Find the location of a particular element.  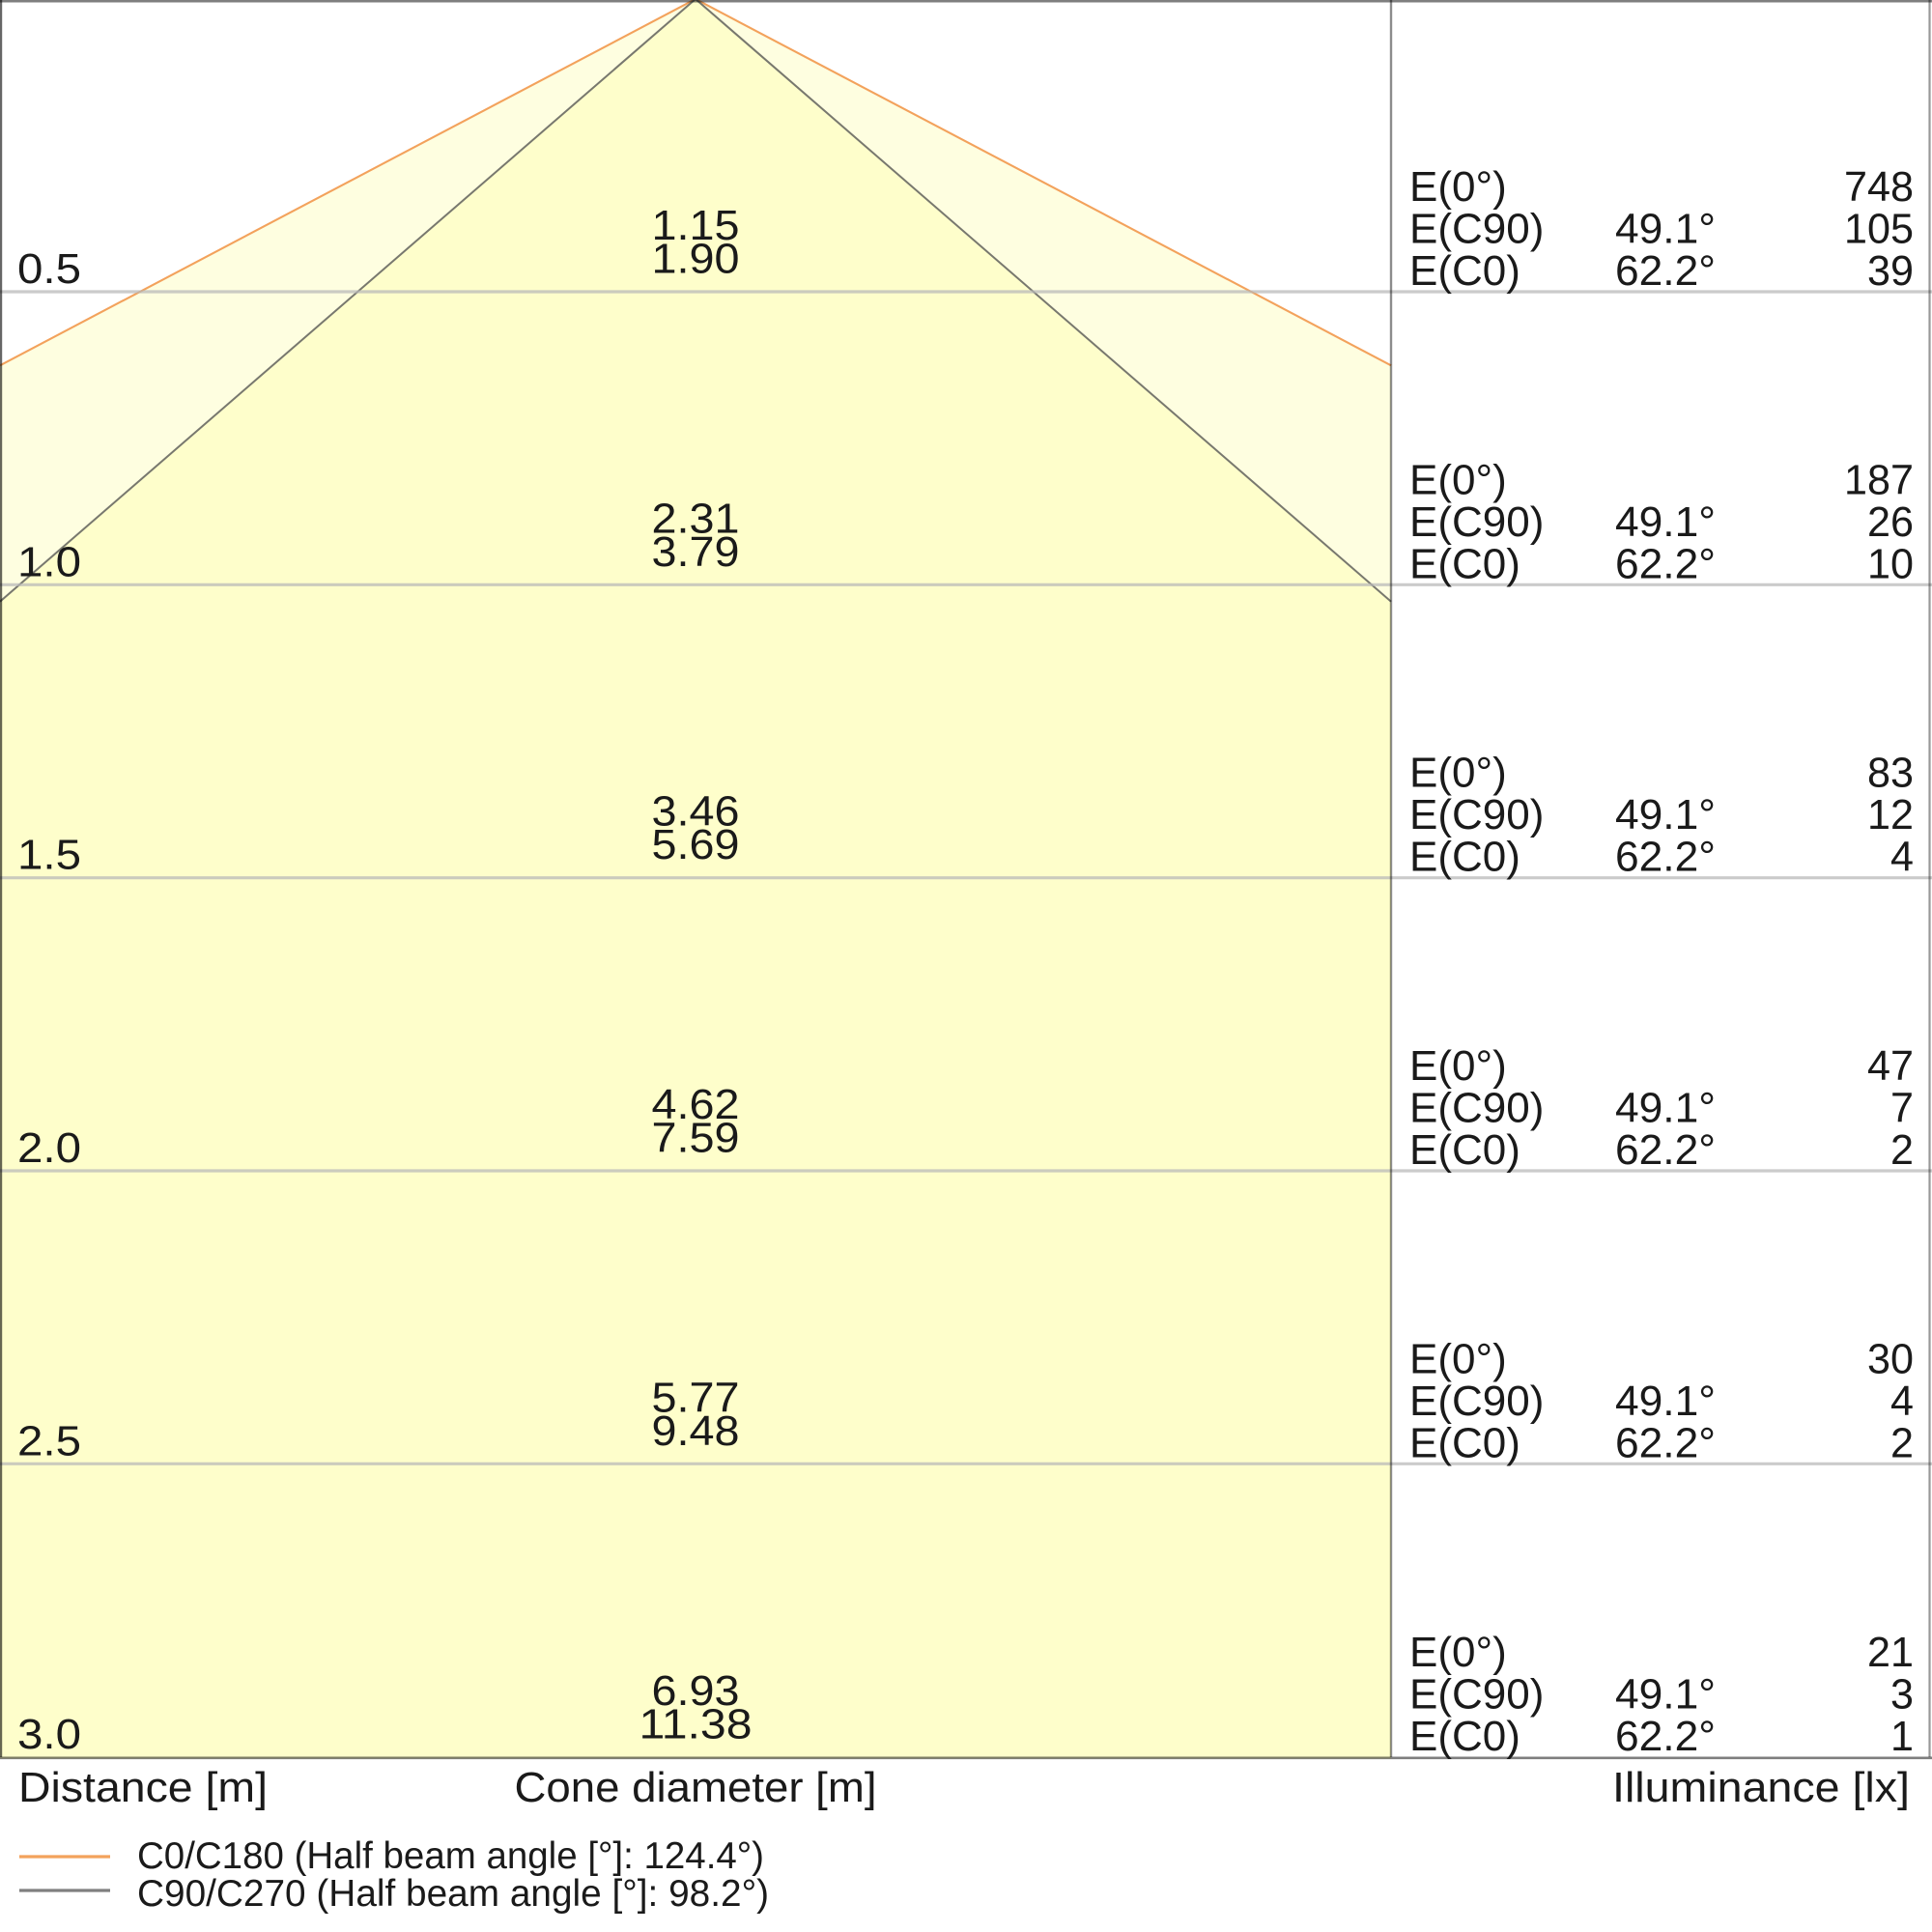

svg-text: 7 is located at coordinates (1902, 1108).